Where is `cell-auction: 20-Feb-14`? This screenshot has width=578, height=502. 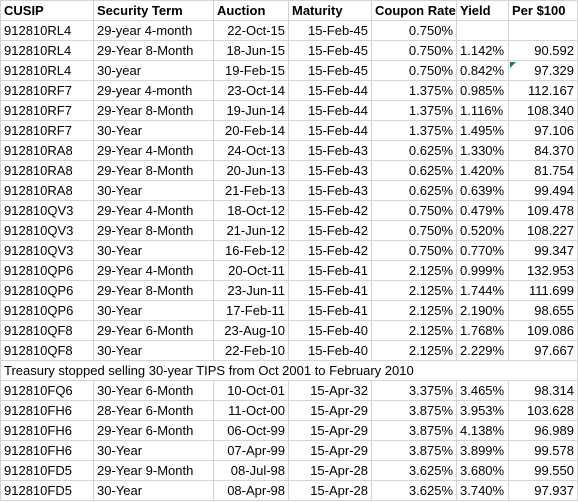 cell-auction: 20-Feb-14 is located at coordinates (251, 130).